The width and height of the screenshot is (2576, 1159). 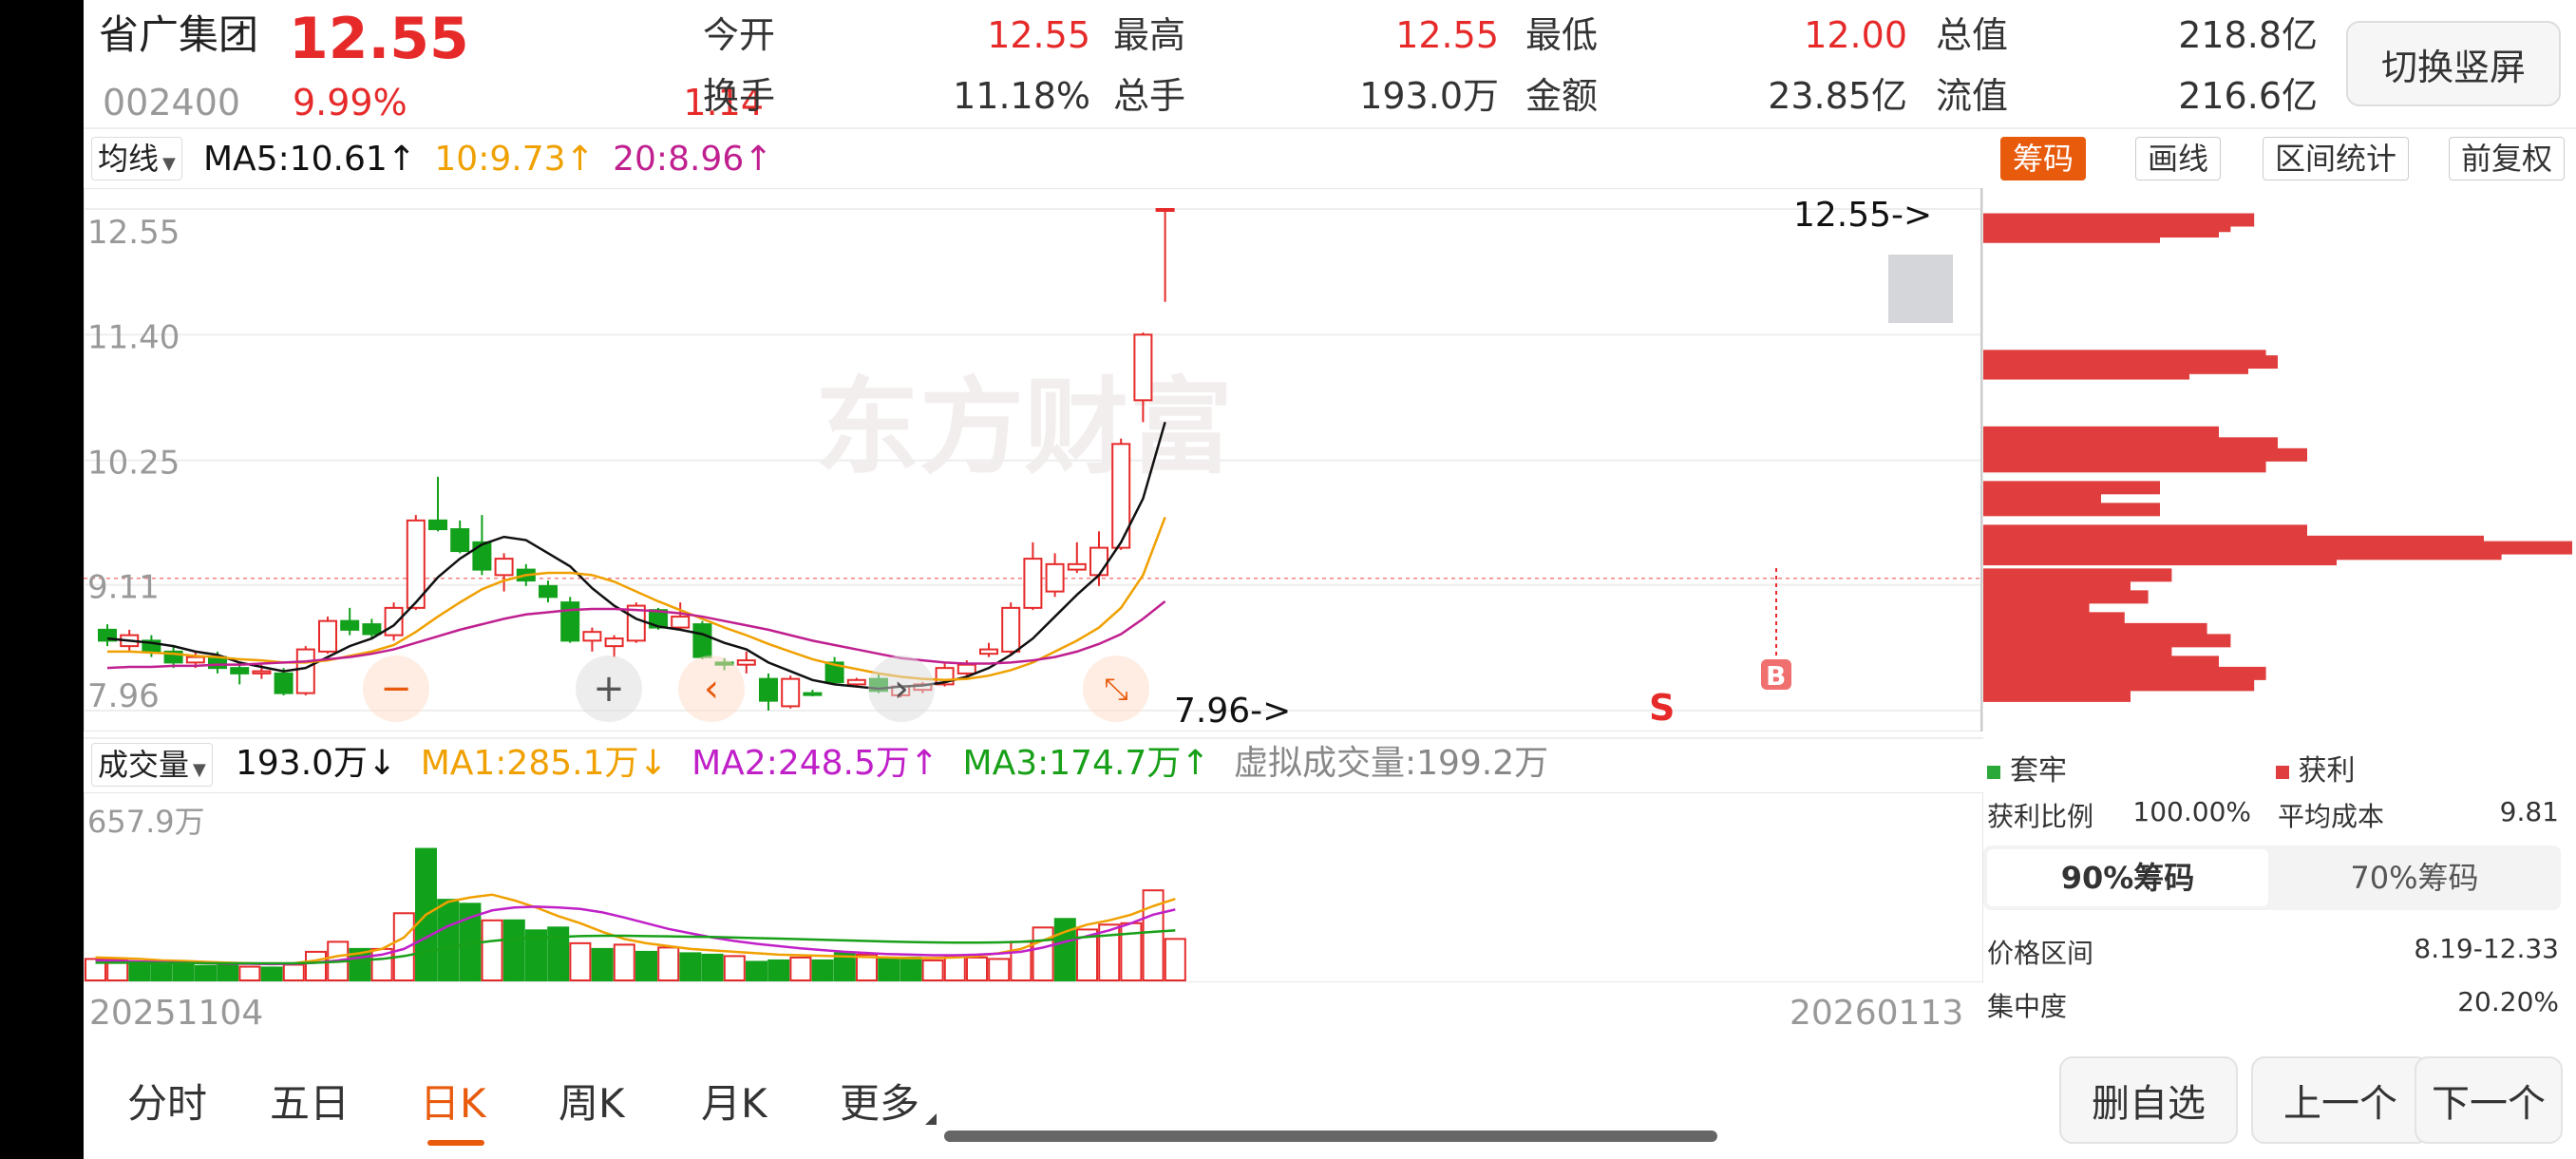 What do you see at coordinates (1447, 35) in the screenshot?
I see `high-value: 12.55` at bounding box center [1447, 35].